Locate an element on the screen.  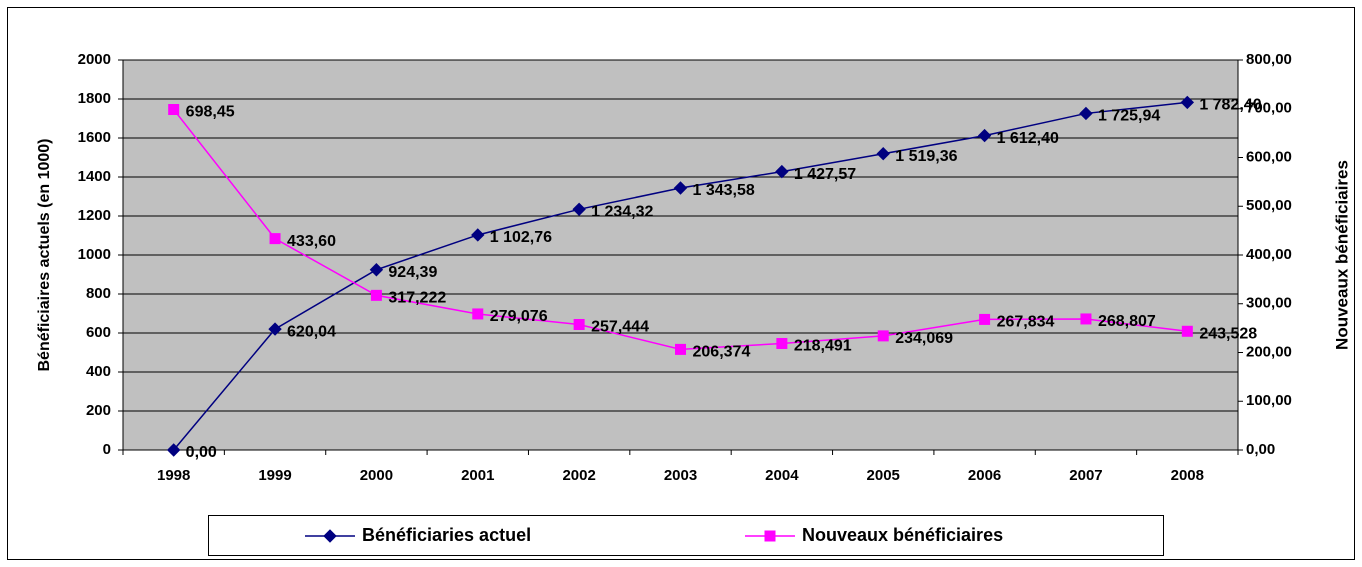
data-label: 1 782,40 is located at coordinates (1230, 105).